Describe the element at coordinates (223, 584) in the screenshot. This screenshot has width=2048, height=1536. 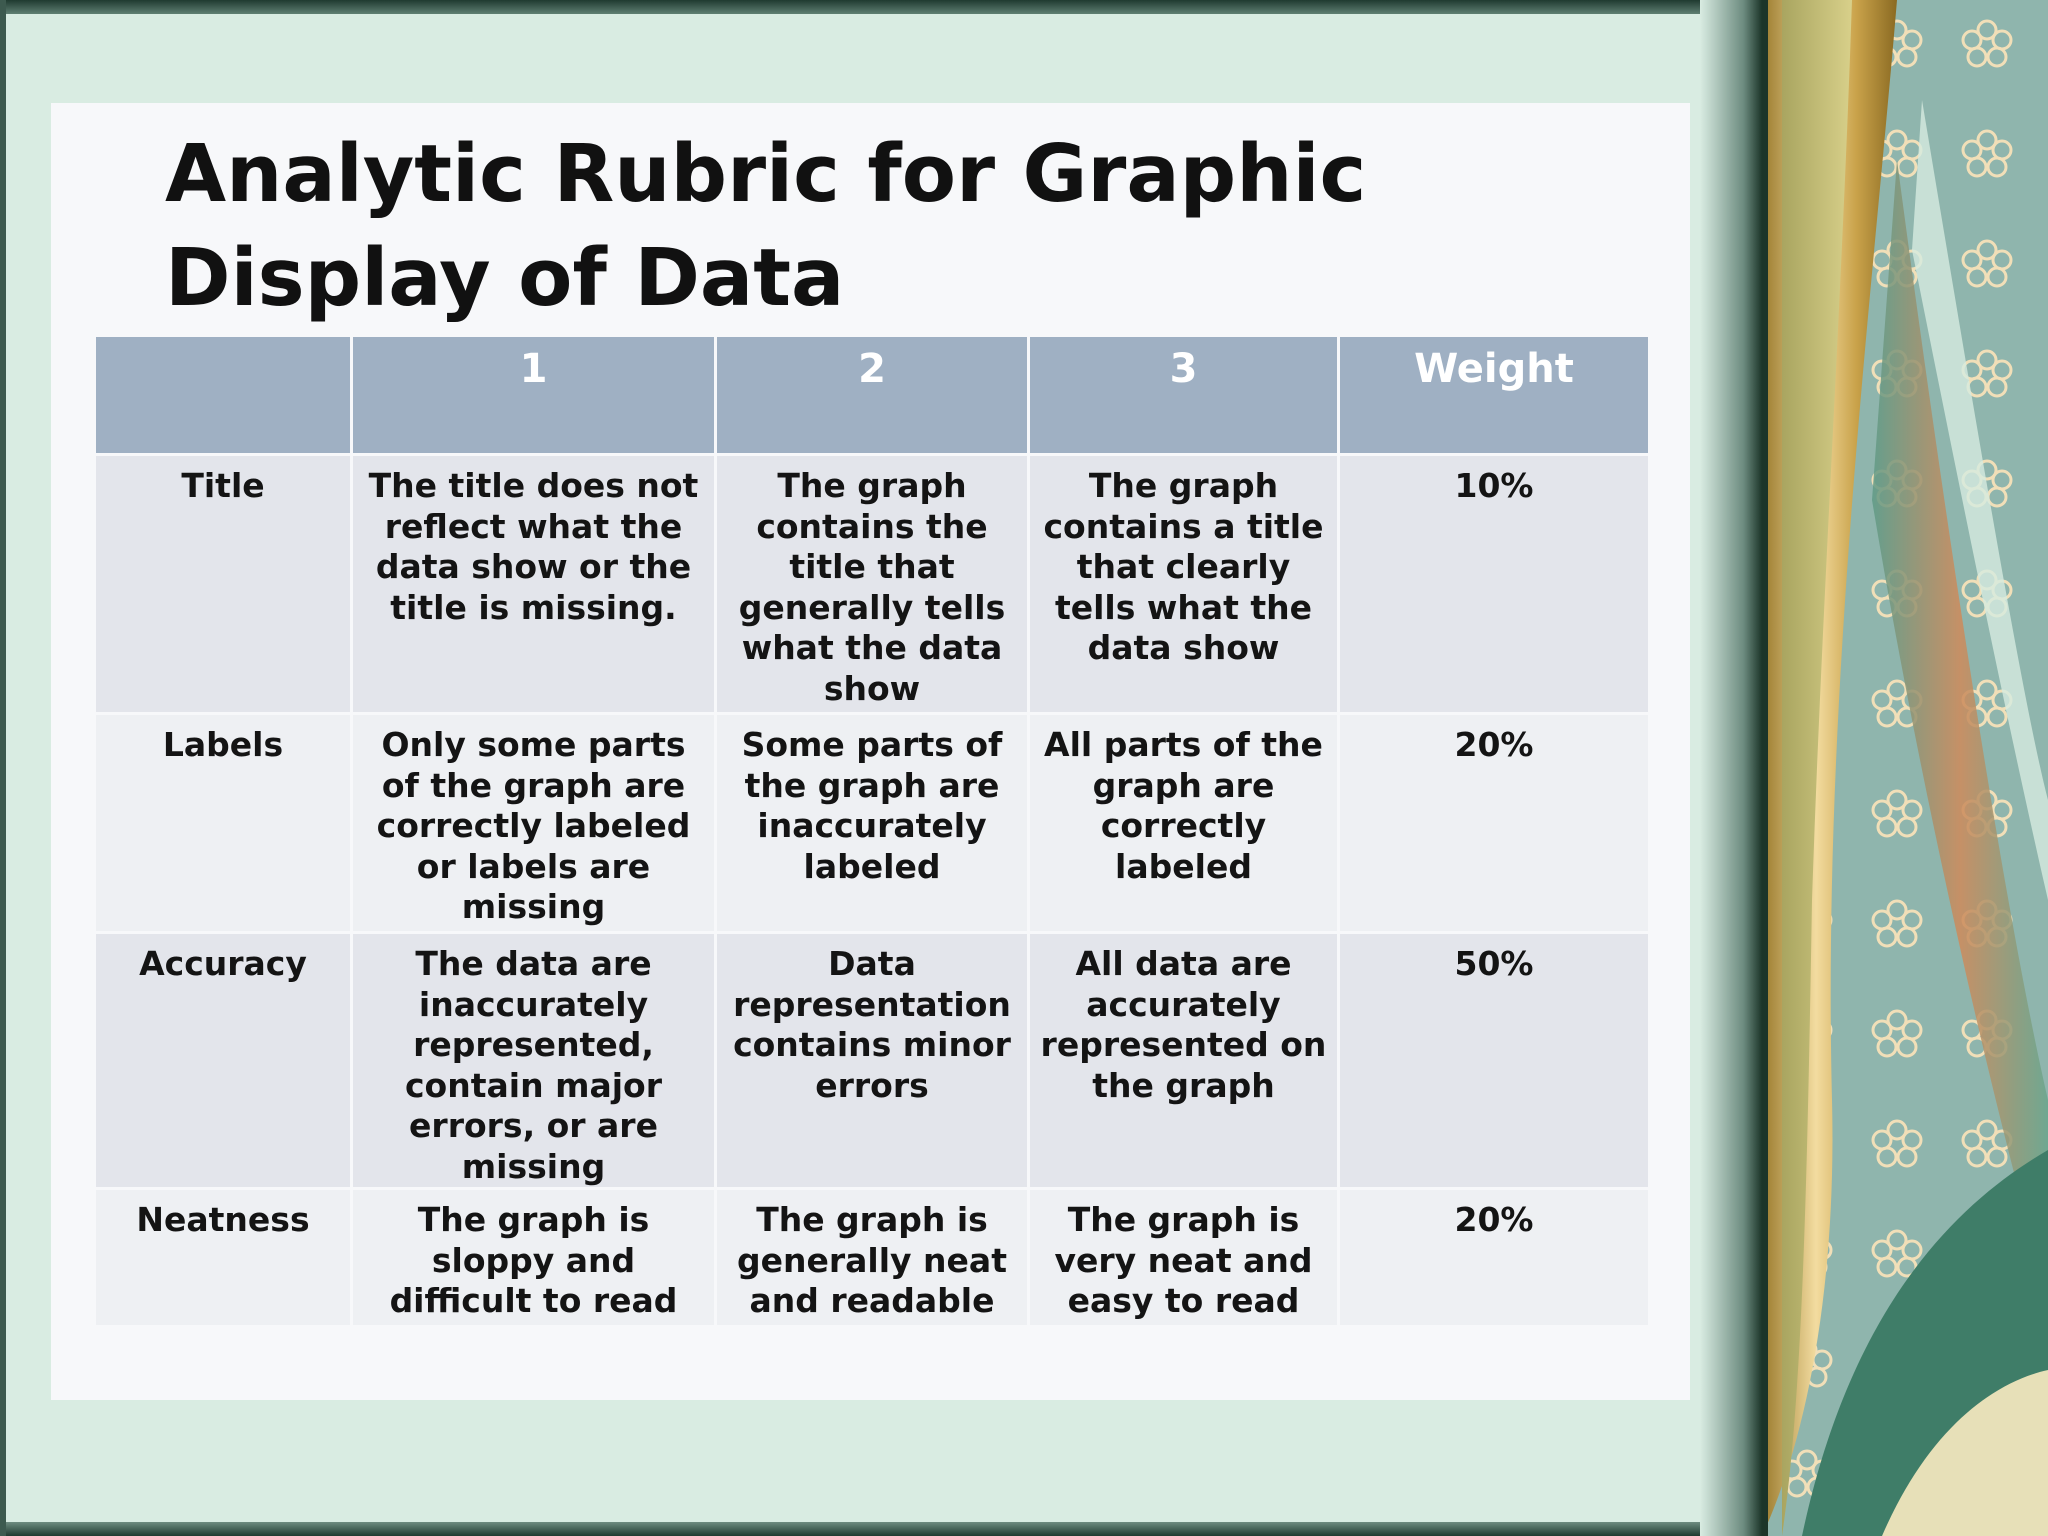
I see `criterion-cell: Title` at that location.